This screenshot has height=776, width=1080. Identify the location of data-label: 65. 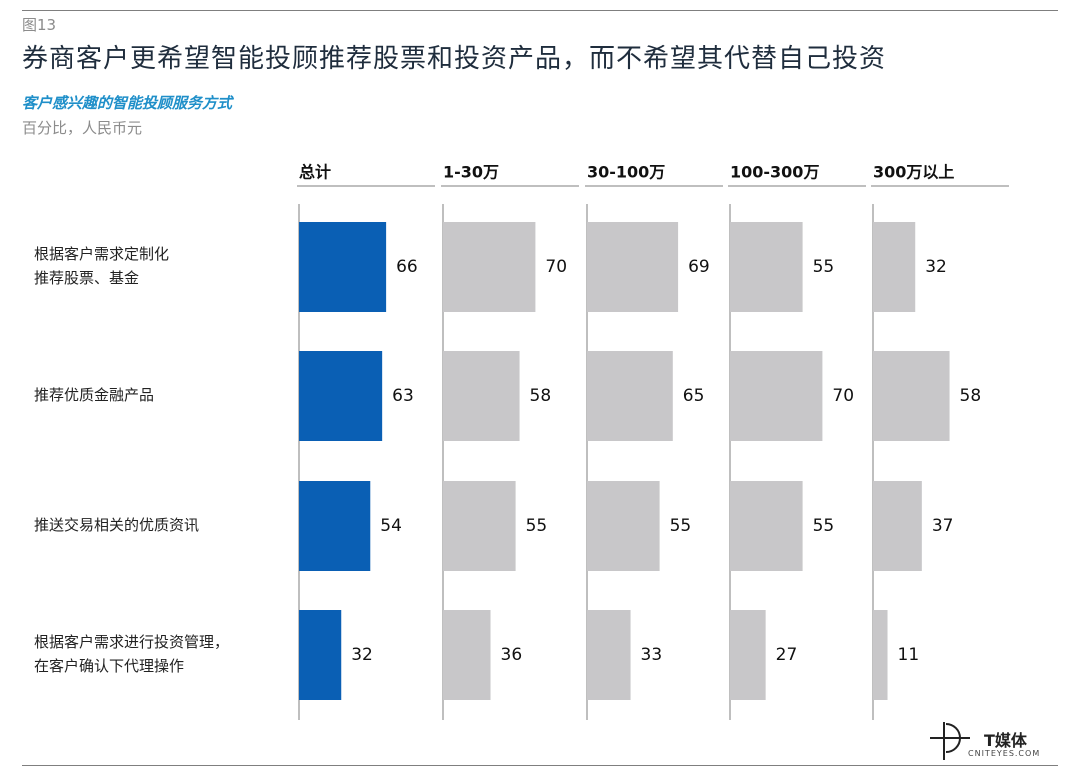
(694, 396).